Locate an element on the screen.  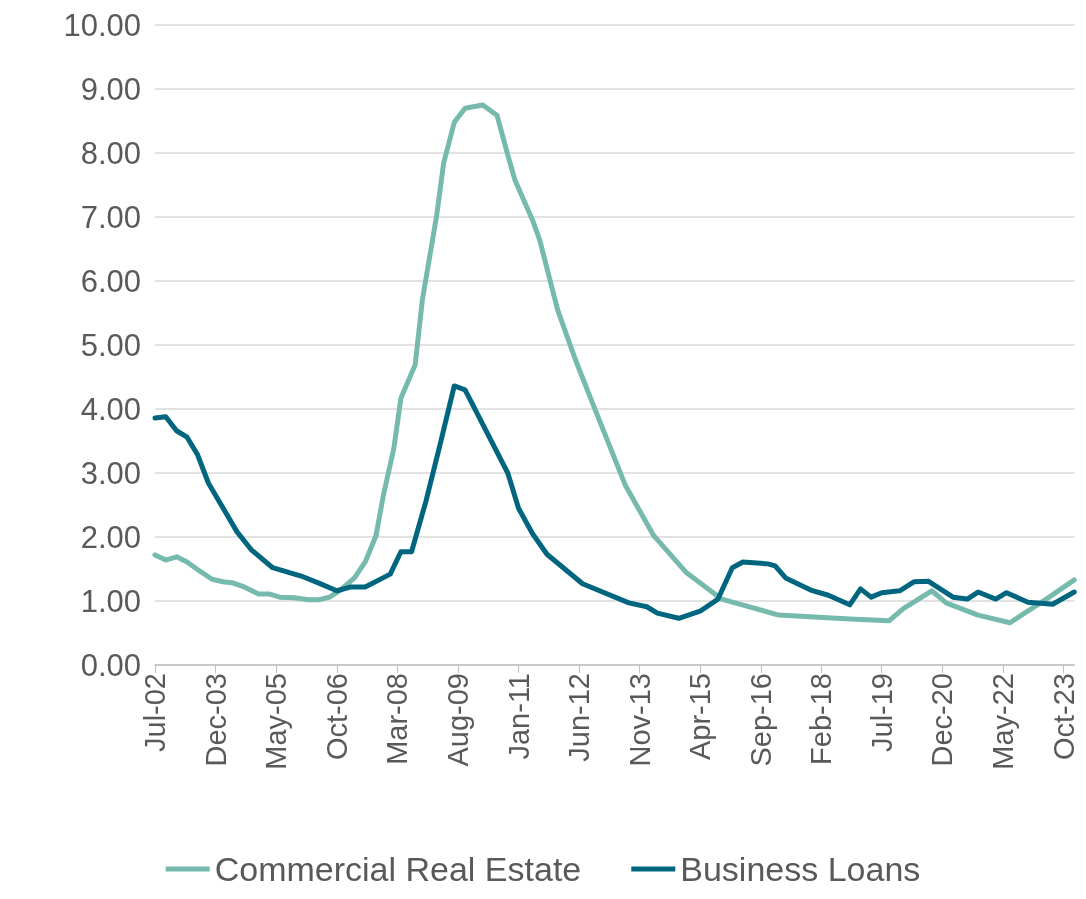
x-tick-label: May-05 is located at coordinates (276, 721).